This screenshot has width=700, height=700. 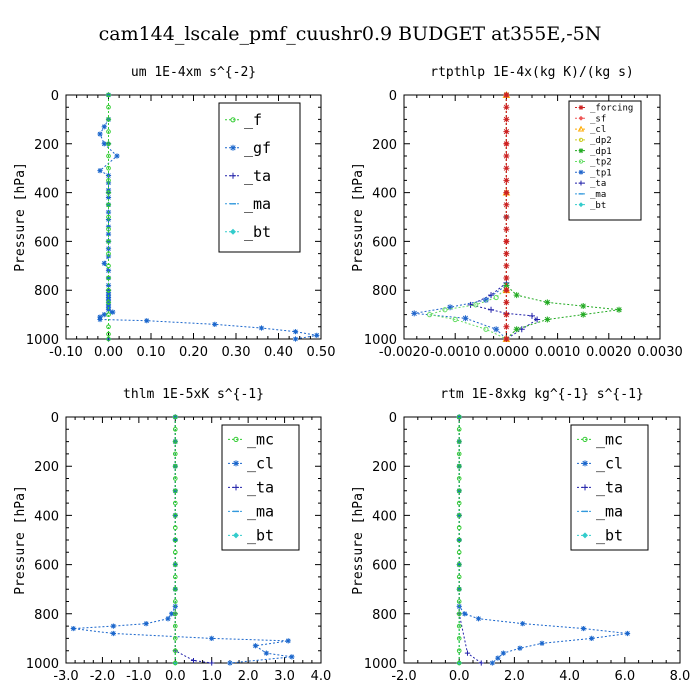 What do you see at coordinates (609, 464) in the screenshot?
I see `rtm-legend-label-cl: _cl` at bounding box center [609, 464].